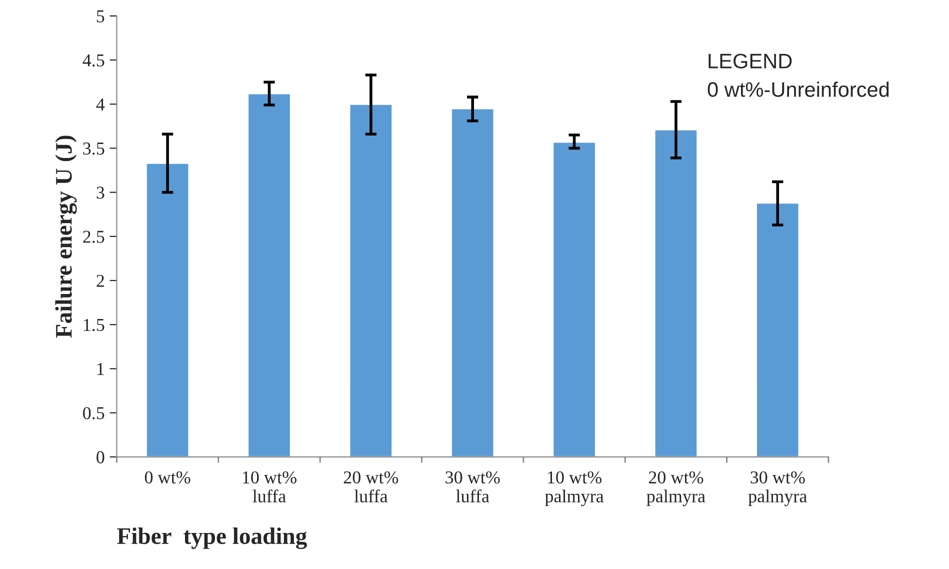 Image resolution: width=949 pixels, height=569 pixels. Describe the element at coordinates (100, 280) in the screenshot. I see `y-tick-label: 2` at that location.